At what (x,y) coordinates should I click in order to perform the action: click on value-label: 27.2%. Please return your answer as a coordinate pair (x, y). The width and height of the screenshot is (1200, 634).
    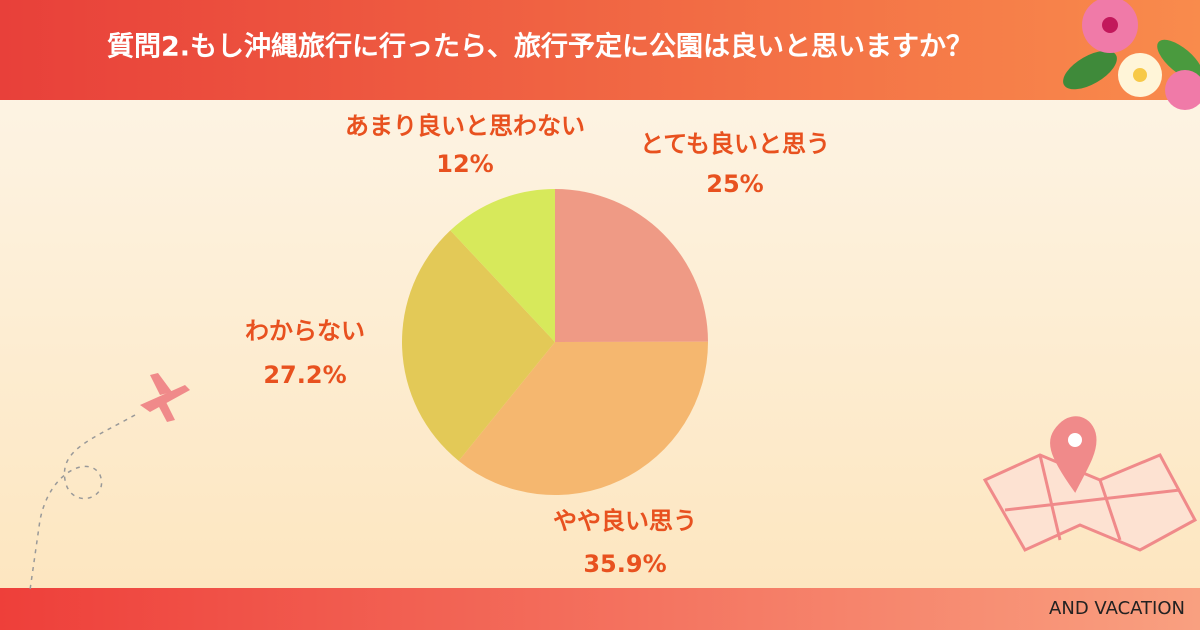
    Looking at the image, I should click on (304, 375).